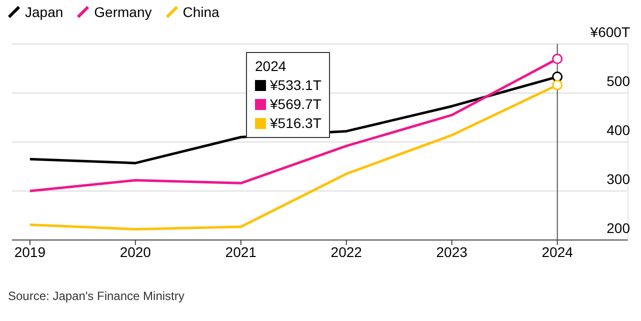 The height and width of the screenshot is (321, 641). What do you see at coordinates (346, 252) in the screenshot?
I see `x-tick-label: 2022` at bounding box center [346, 252].